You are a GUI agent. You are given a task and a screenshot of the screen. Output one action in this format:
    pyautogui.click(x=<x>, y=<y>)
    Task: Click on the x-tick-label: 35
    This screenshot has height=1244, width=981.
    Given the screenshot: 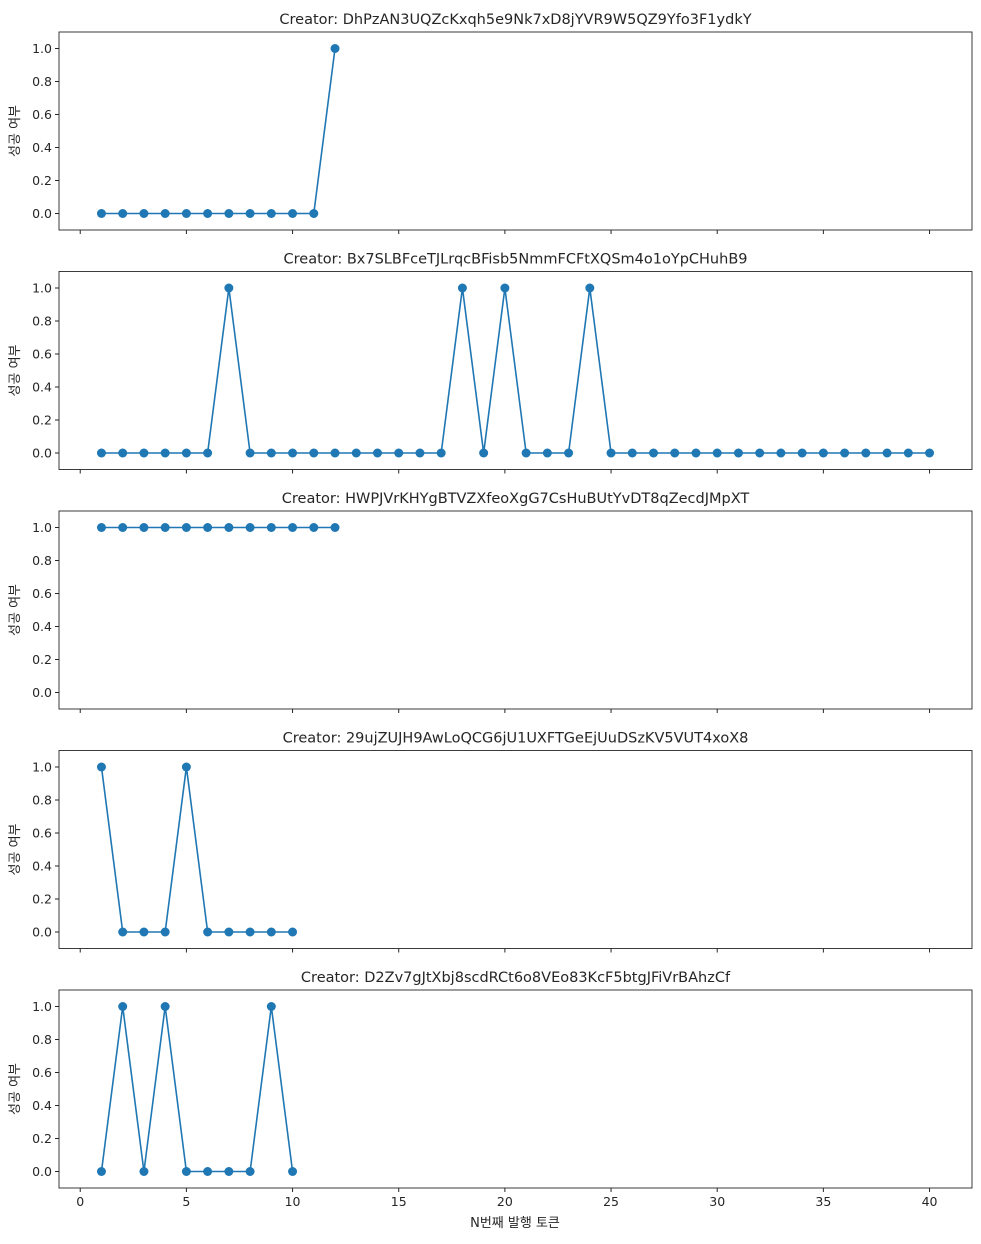 What is the action you would take?
    pyautogui.click(x=823, y=1201)
    